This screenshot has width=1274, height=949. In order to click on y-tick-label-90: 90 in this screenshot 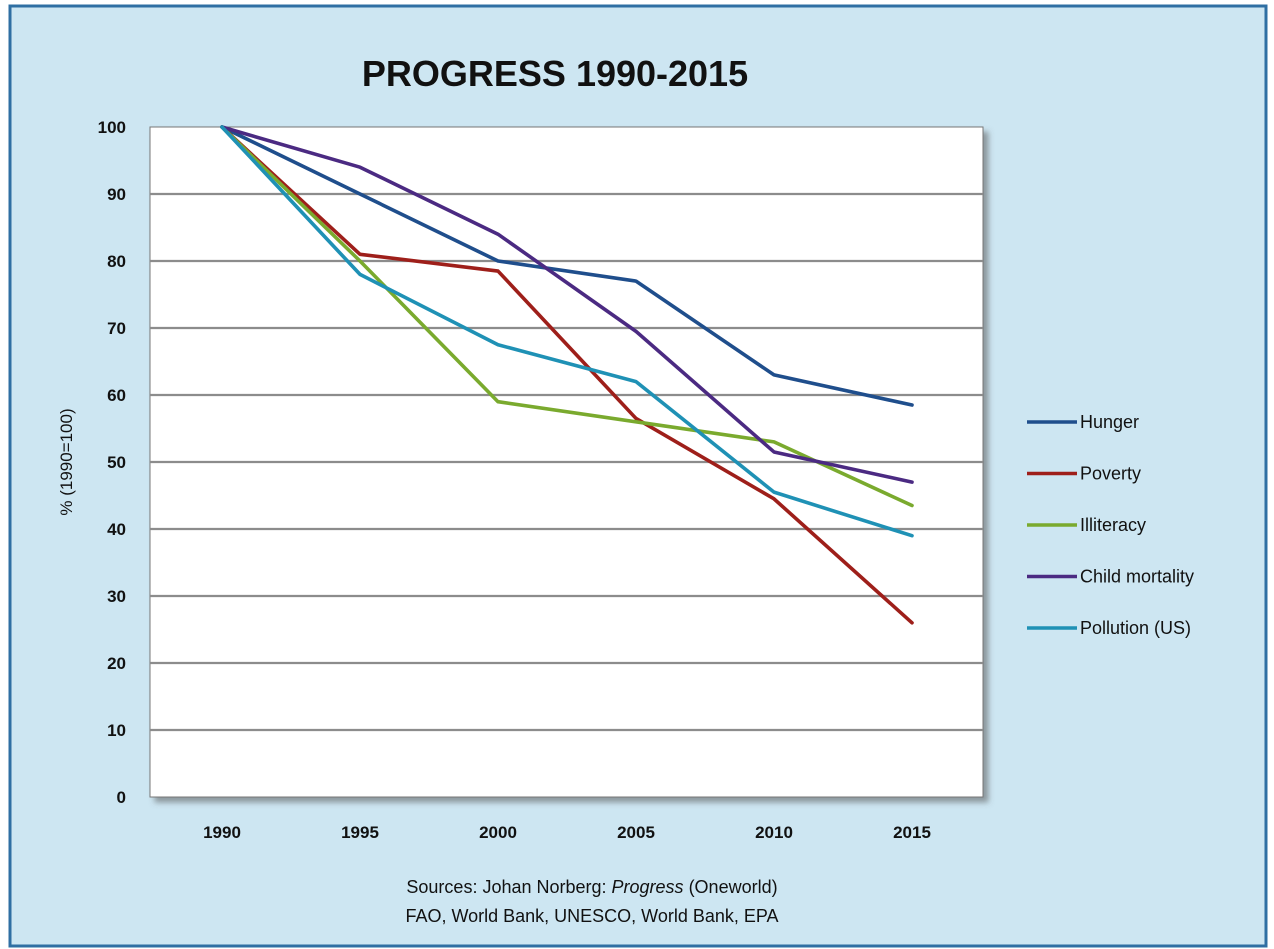, I will do `click(116, 194)`.